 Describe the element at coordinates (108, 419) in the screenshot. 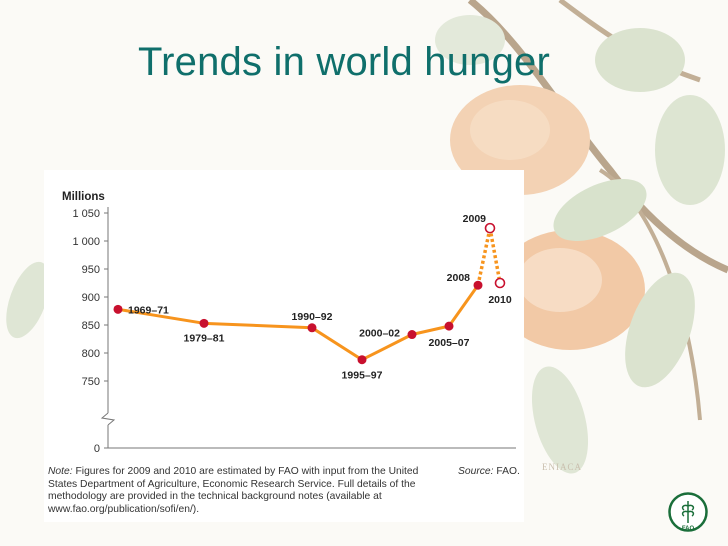

I see `y-axis-break` at that location.